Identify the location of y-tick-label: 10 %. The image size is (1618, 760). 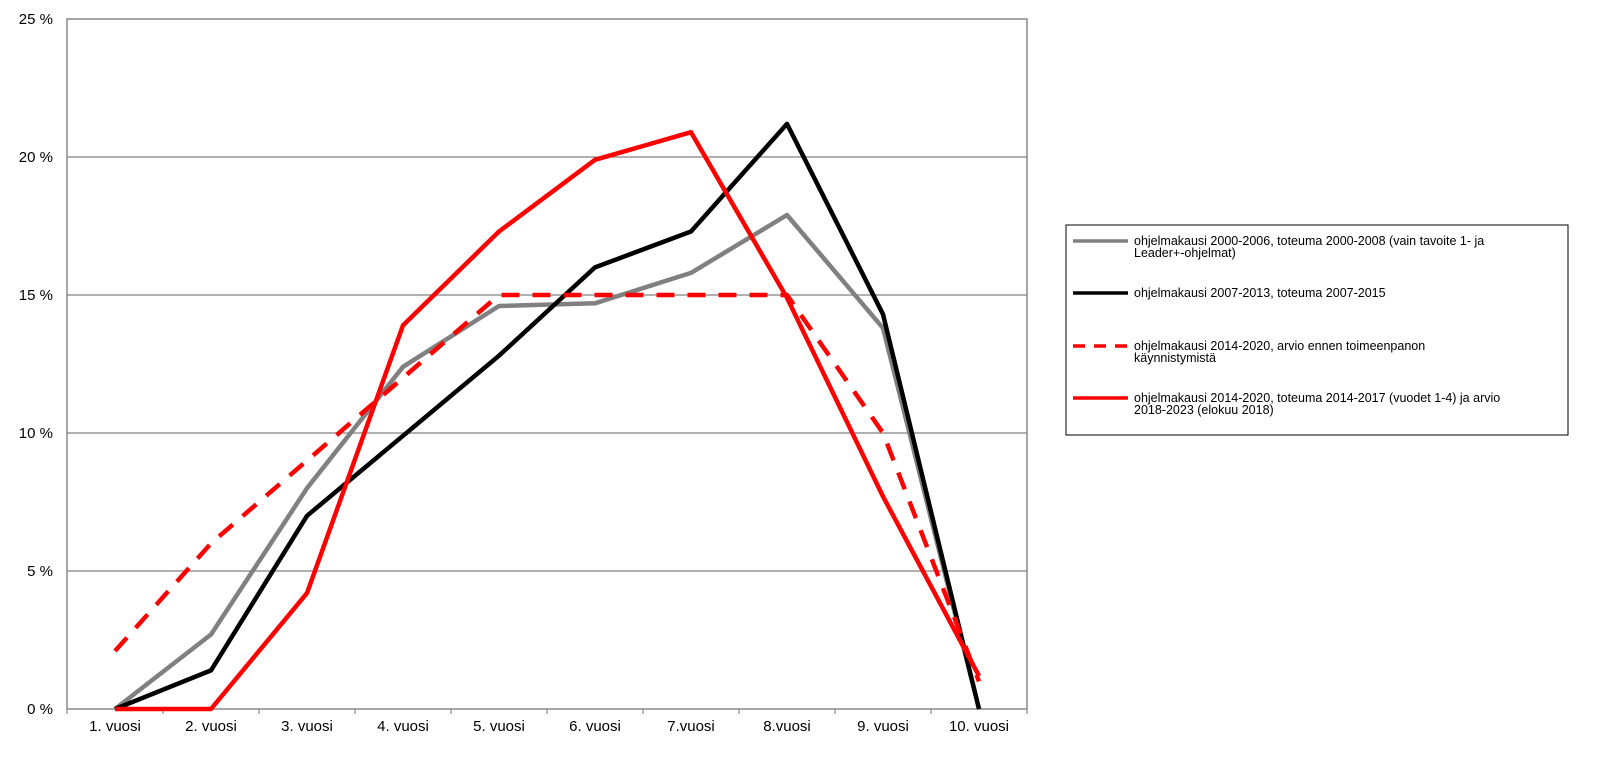
(36, 433).